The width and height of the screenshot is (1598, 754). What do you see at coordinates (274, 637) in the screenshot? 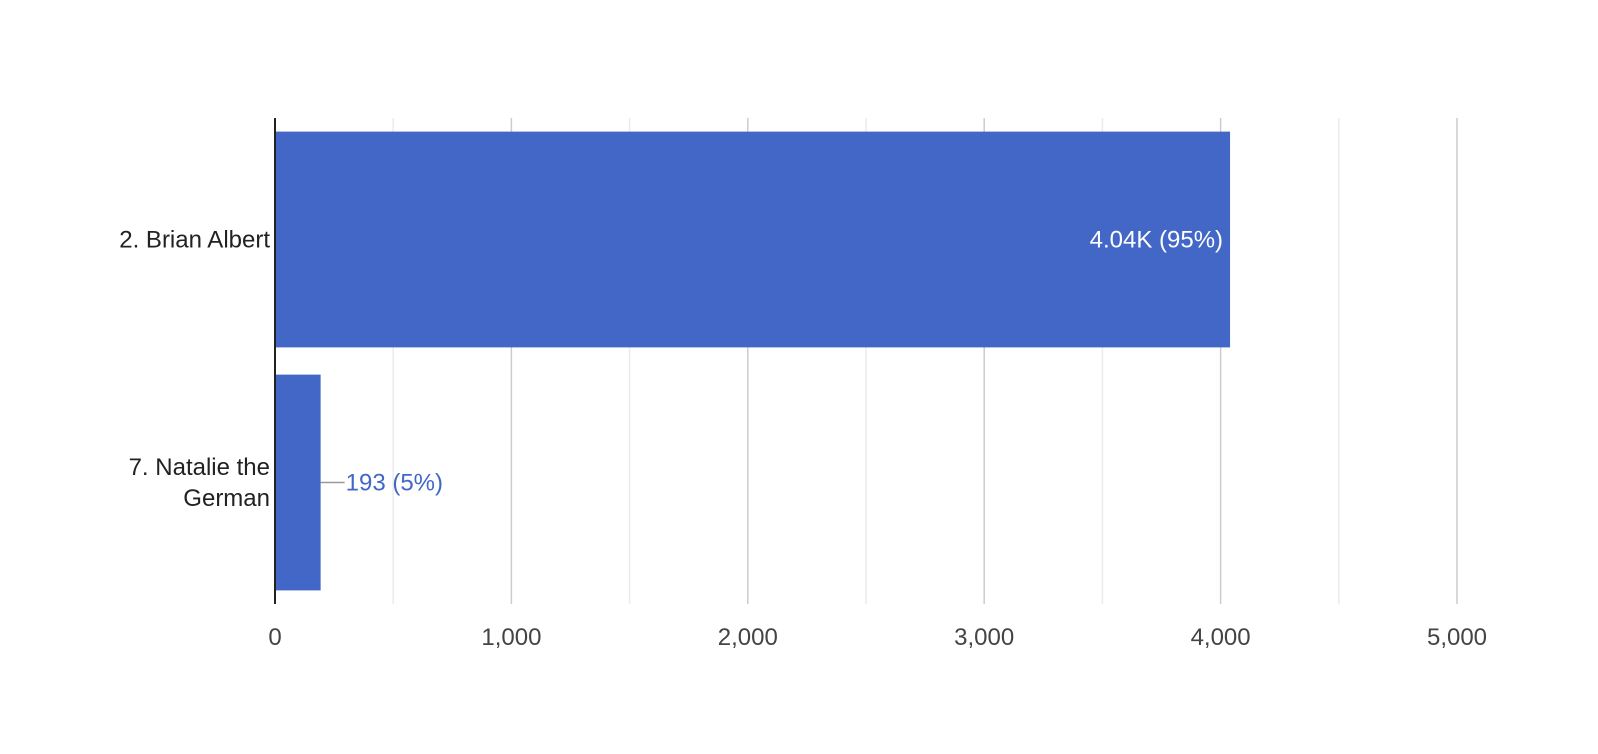
I see `x-tick-label: 0` at bounding box center [274, 637].